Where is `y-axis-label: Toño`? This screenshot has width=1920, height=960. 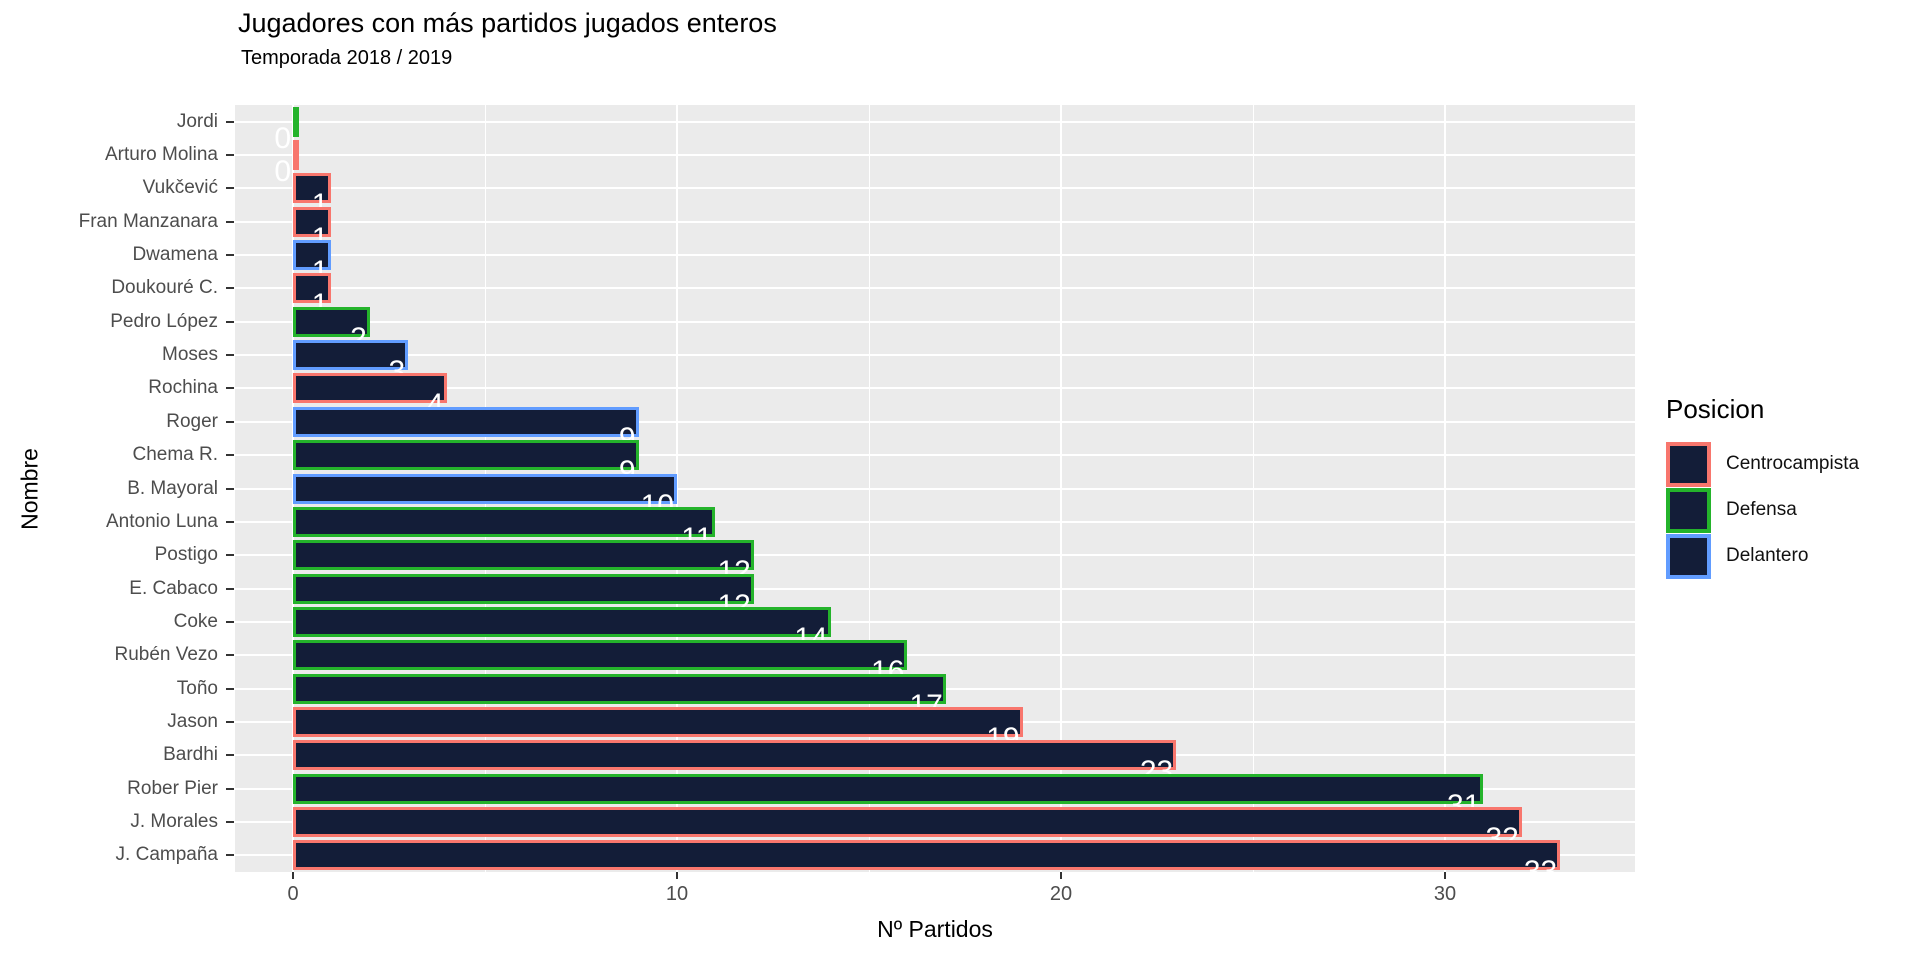 y-axis-label: Toño is located at coordinates (197, 688).